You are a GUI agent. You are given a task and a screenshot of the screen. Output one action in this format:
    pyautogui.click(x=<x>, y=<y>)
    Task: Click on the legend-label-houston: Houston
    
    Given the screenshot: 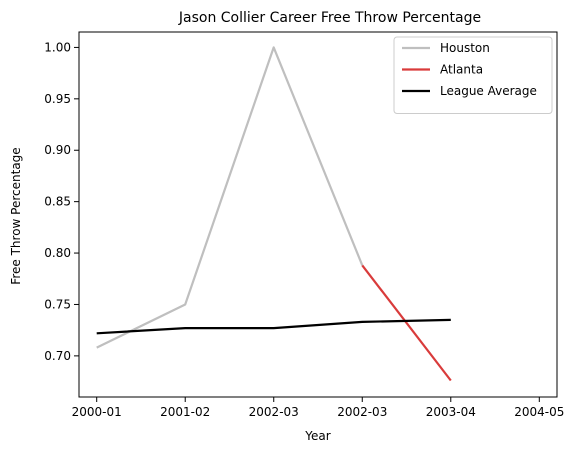 What is the action you would take?
    pyautogui.click(x=465, y=48)
    